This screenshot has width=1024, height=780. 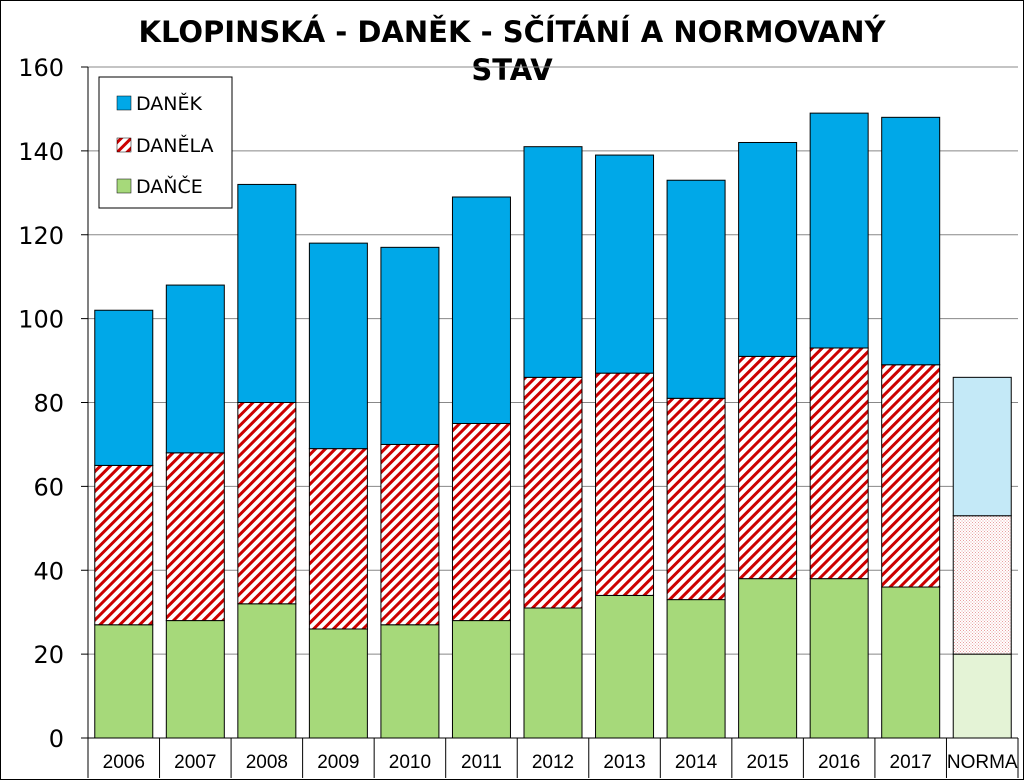 I want to click on legend-swatch-dance, so click(x=124, y=186).